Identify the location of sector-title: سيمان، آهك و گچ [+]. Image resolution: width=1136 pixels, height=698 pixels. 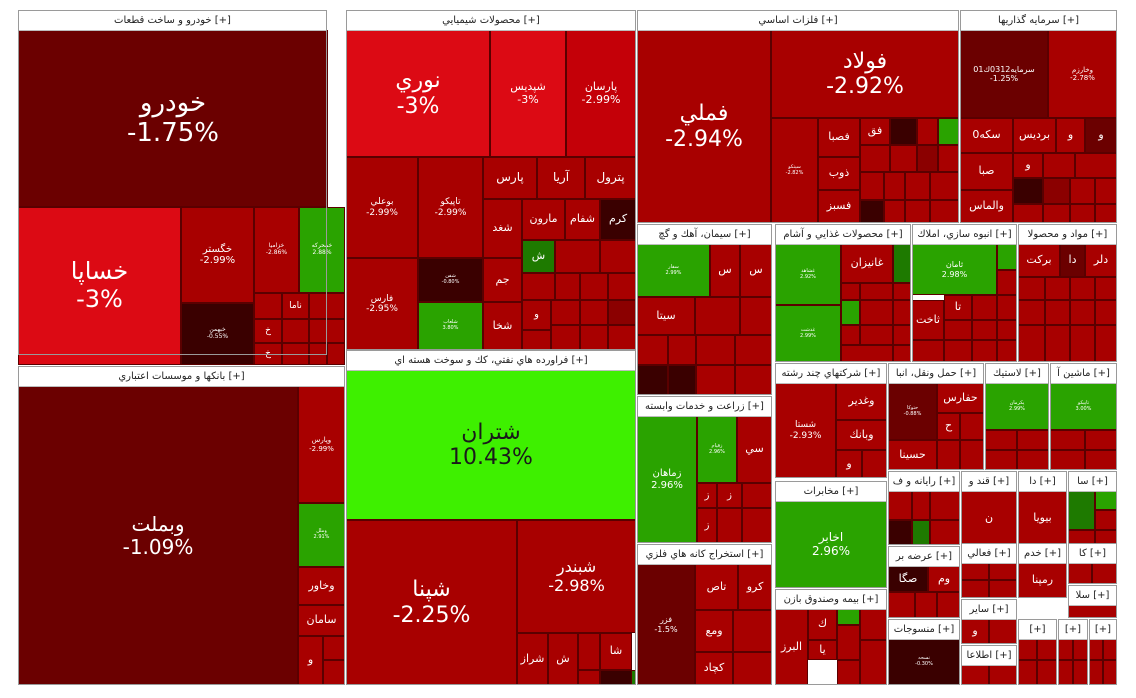
(704, 235).